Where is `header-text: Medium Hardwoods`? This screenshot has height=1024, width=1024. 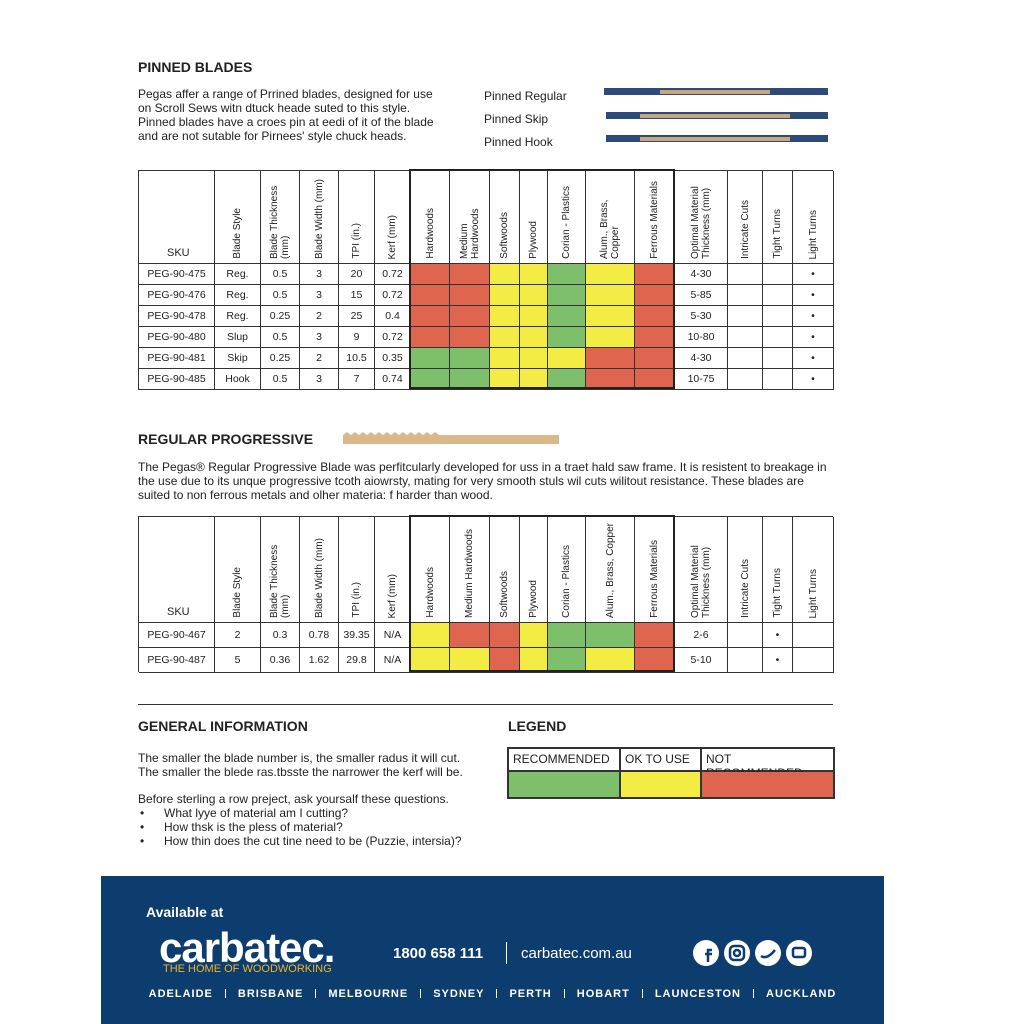
header-text: Medium Hardwoods is located at coordinates (469, 233).